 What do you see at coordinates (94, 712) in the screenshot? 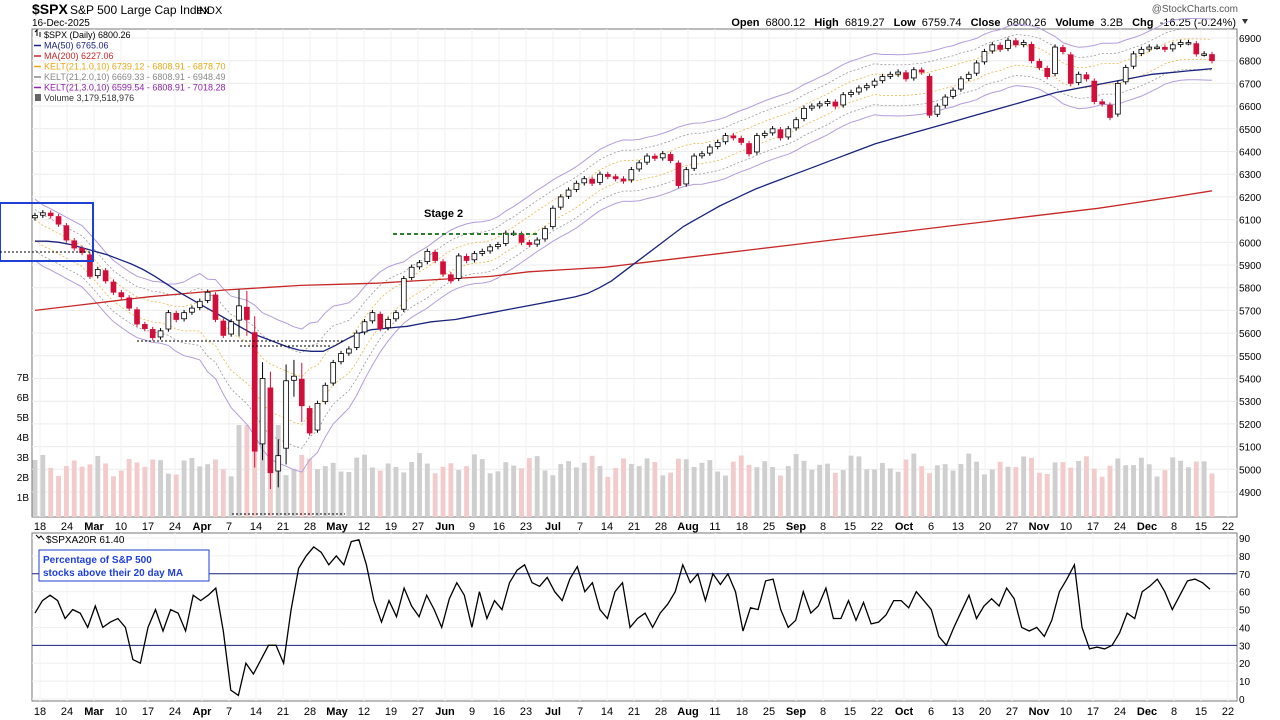
I see `x-tick-label: Mar` at bounding box center [94, 712].